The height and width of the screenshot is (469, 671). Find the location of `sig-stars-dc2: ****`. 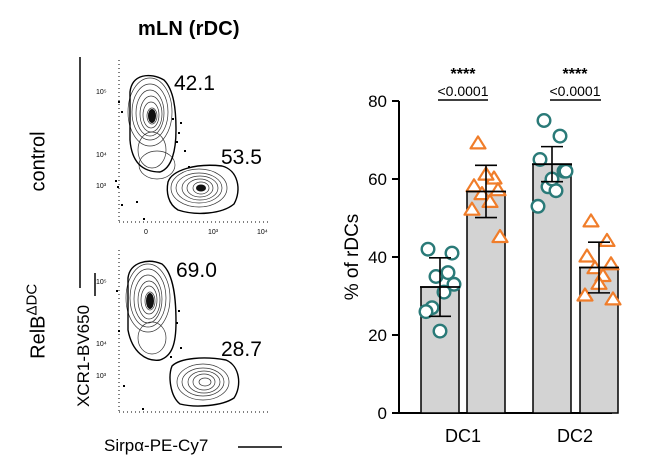

sig-stars-dc2: **** is located at coordinates (576, 74).